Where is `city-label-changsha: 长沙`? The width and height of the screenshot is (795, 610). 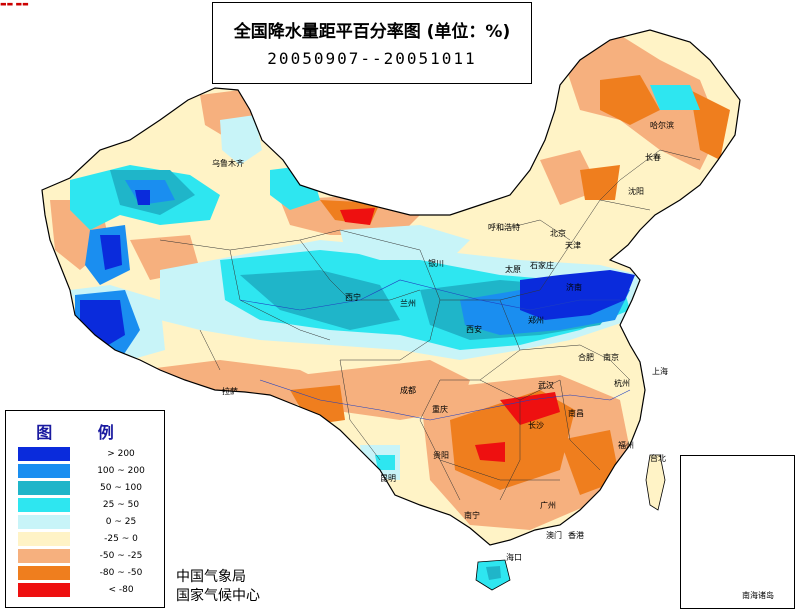
city-label-changsha: 长沙 is located at coordinates (536, 425).